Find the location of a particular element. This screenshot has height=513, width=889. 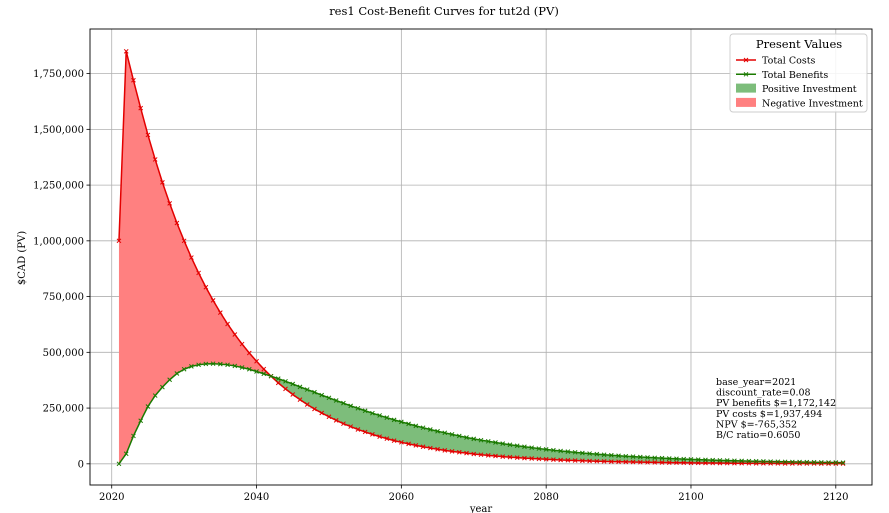

positive-investment-area is located at coordinates (557, 420).